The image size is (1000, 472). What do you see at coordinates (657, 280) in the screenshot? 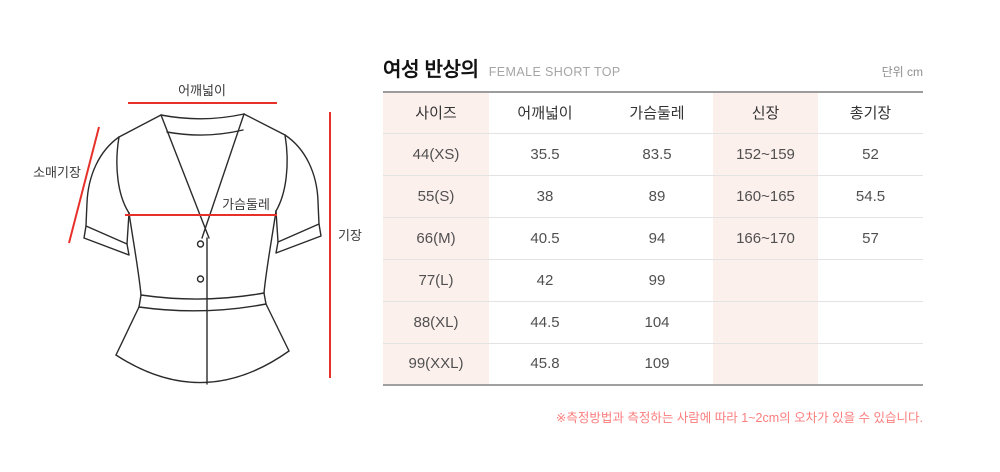
I see `value-cell: 99` at bounding box center [657, 280].